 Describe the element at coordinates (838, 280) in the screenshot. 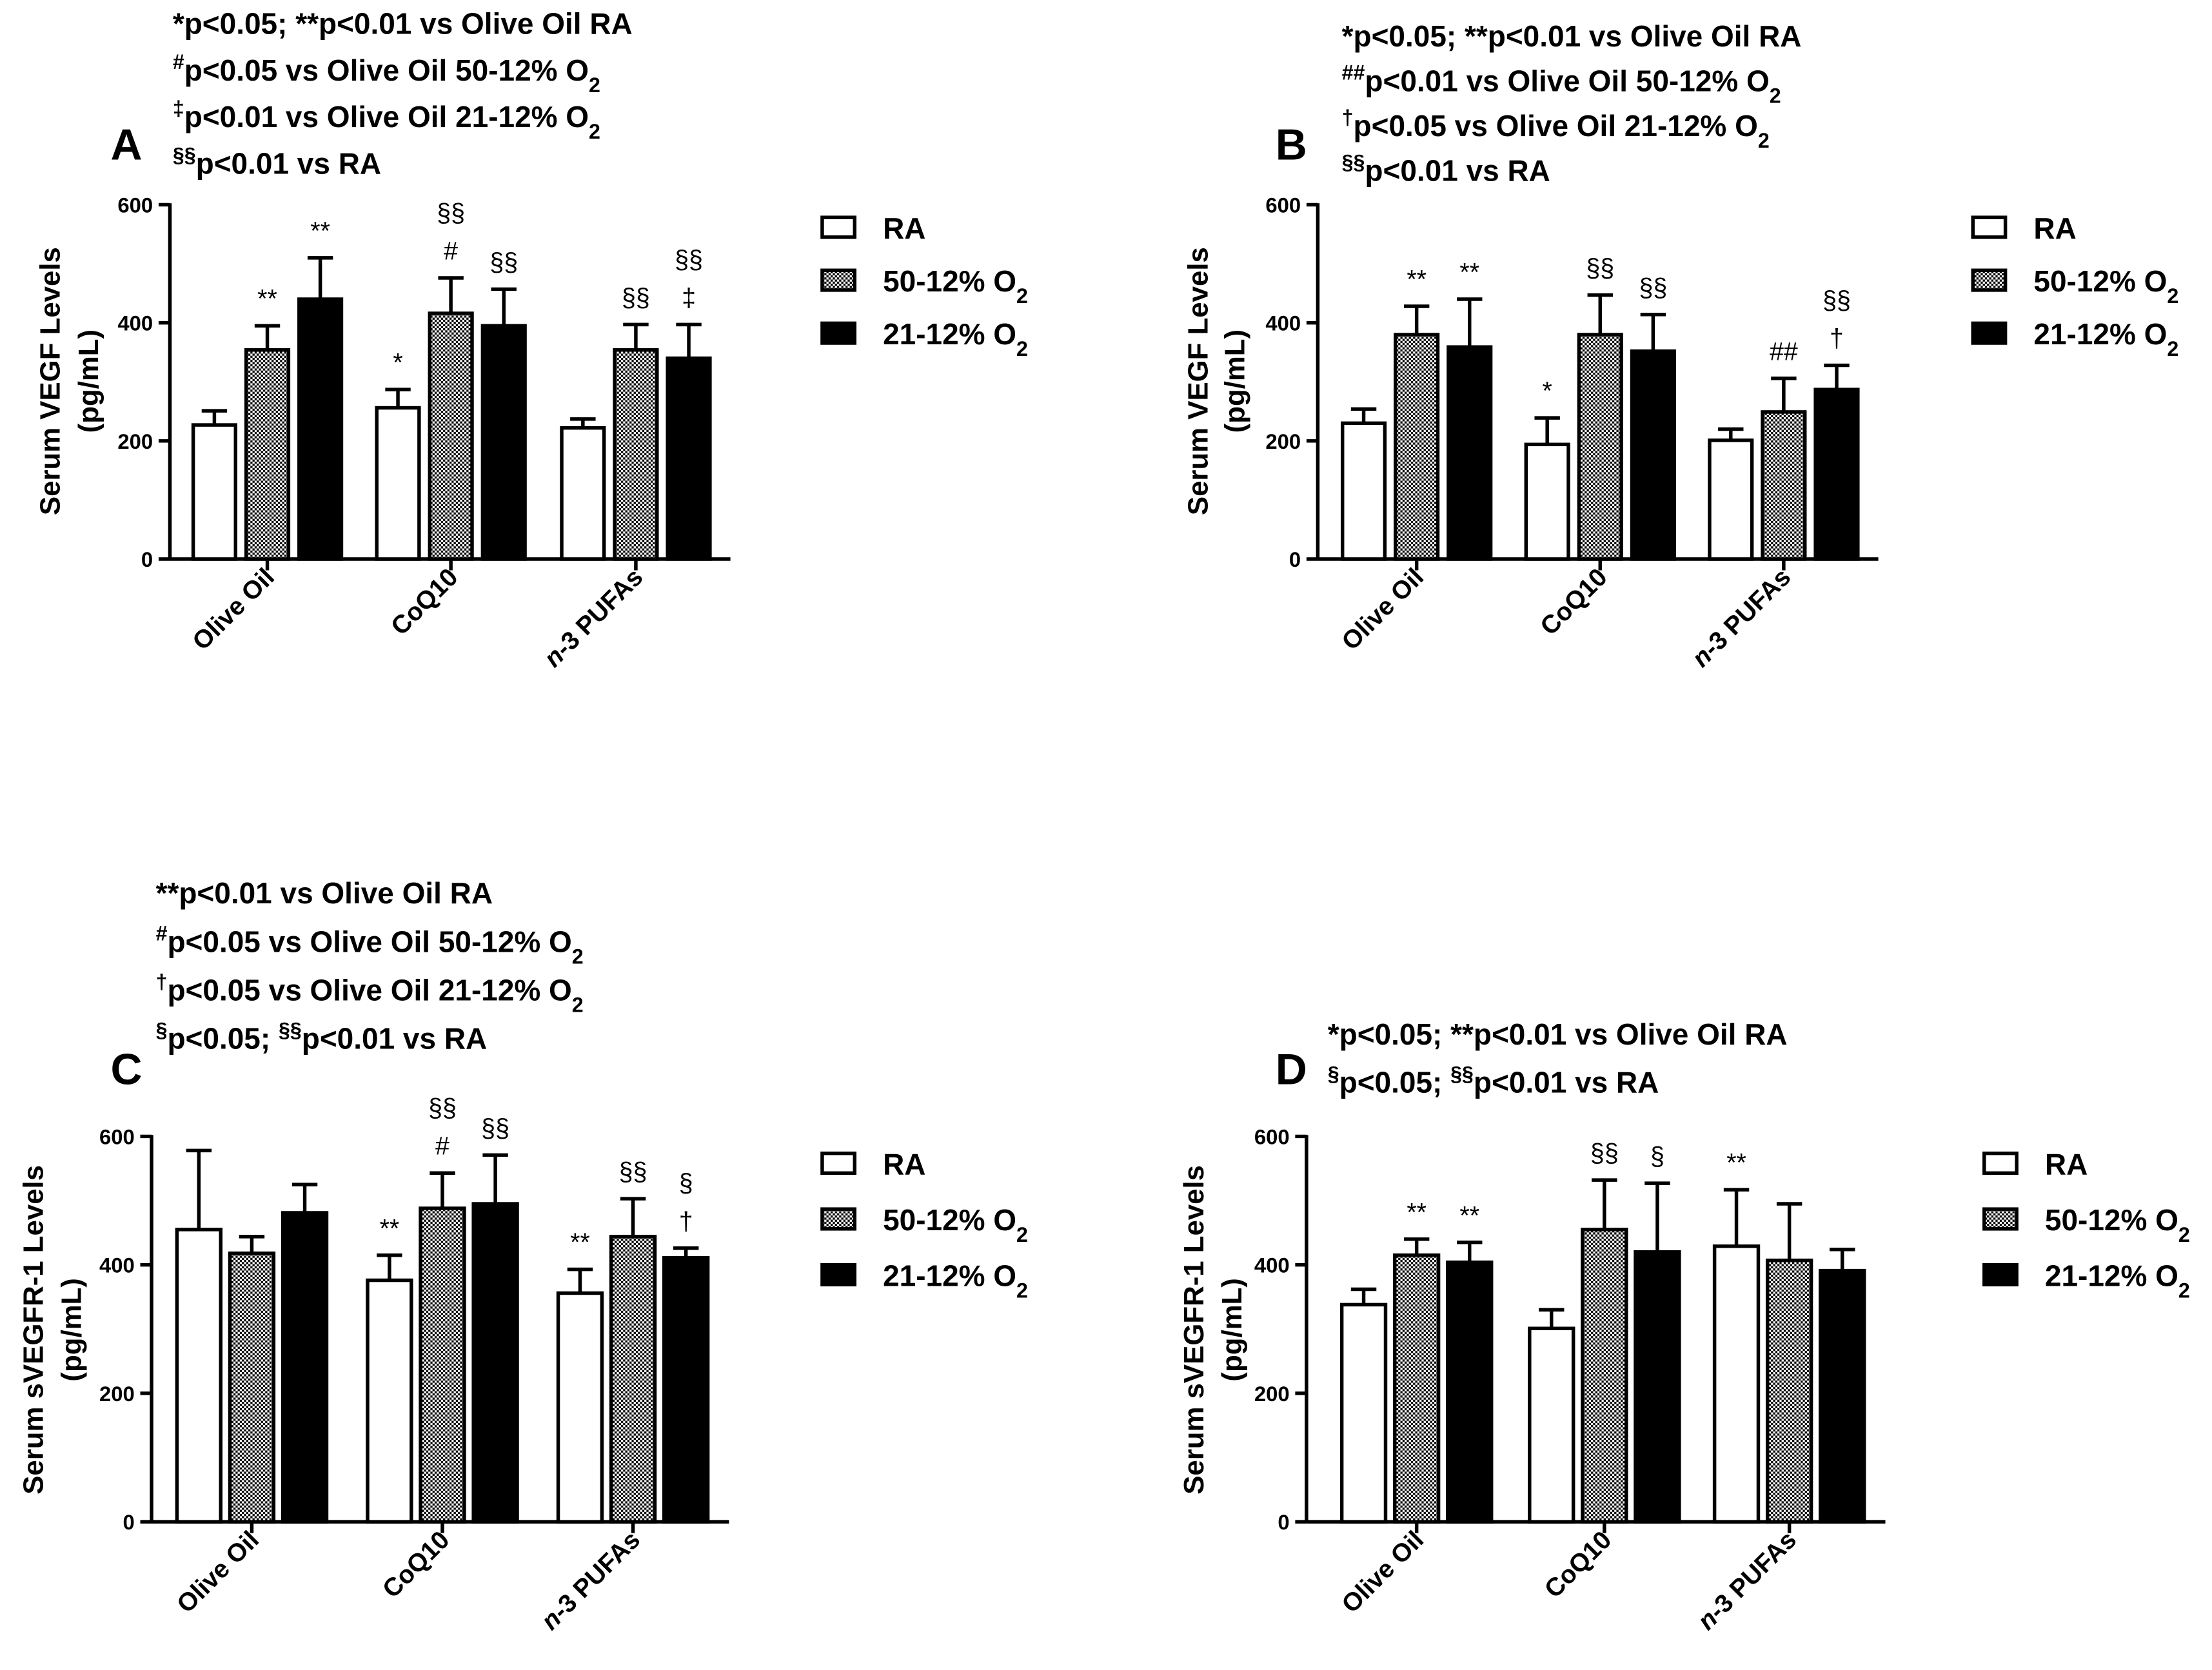

I see `panel-a-legend-swatch-50-12-o2` at that location.